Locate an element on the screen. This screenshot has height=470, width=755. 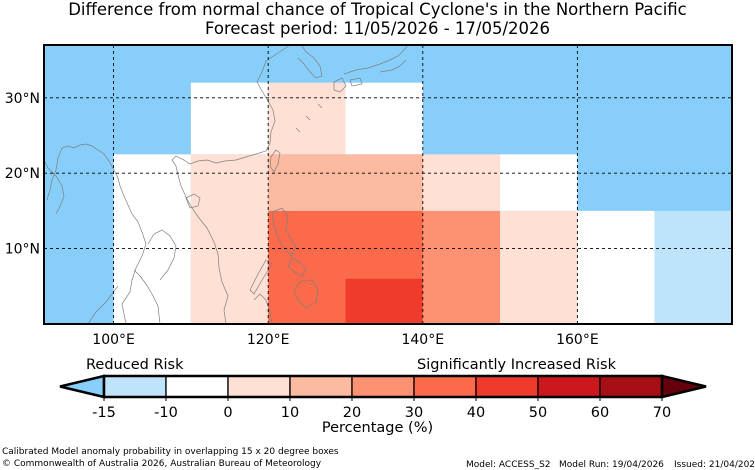
colorbar-tick-label: 10 is located at coordinates (290, 413).